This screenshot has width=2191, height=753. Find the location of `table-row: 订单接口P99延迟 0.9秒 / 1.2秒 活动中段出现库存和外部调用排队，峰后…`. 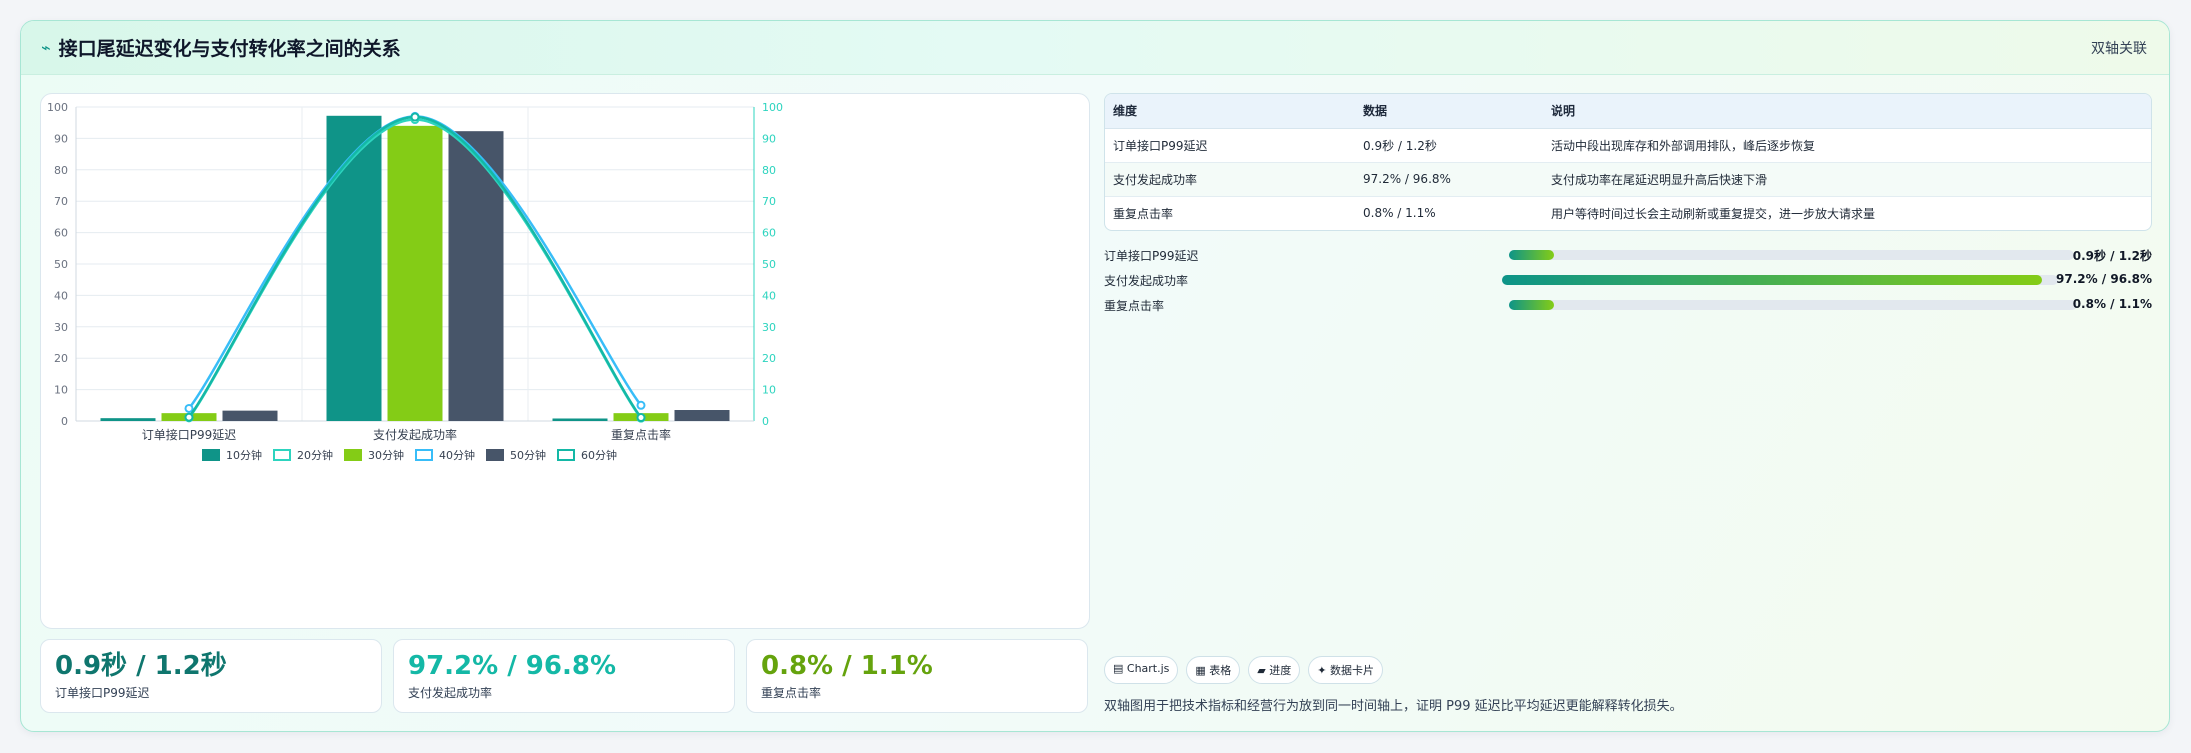

table-row: 订单接口P99延迟 0.9秒 / 1.2秒 活动中段出现库存和外部调用排队，峰后… is located at coordinates (1628, 145).